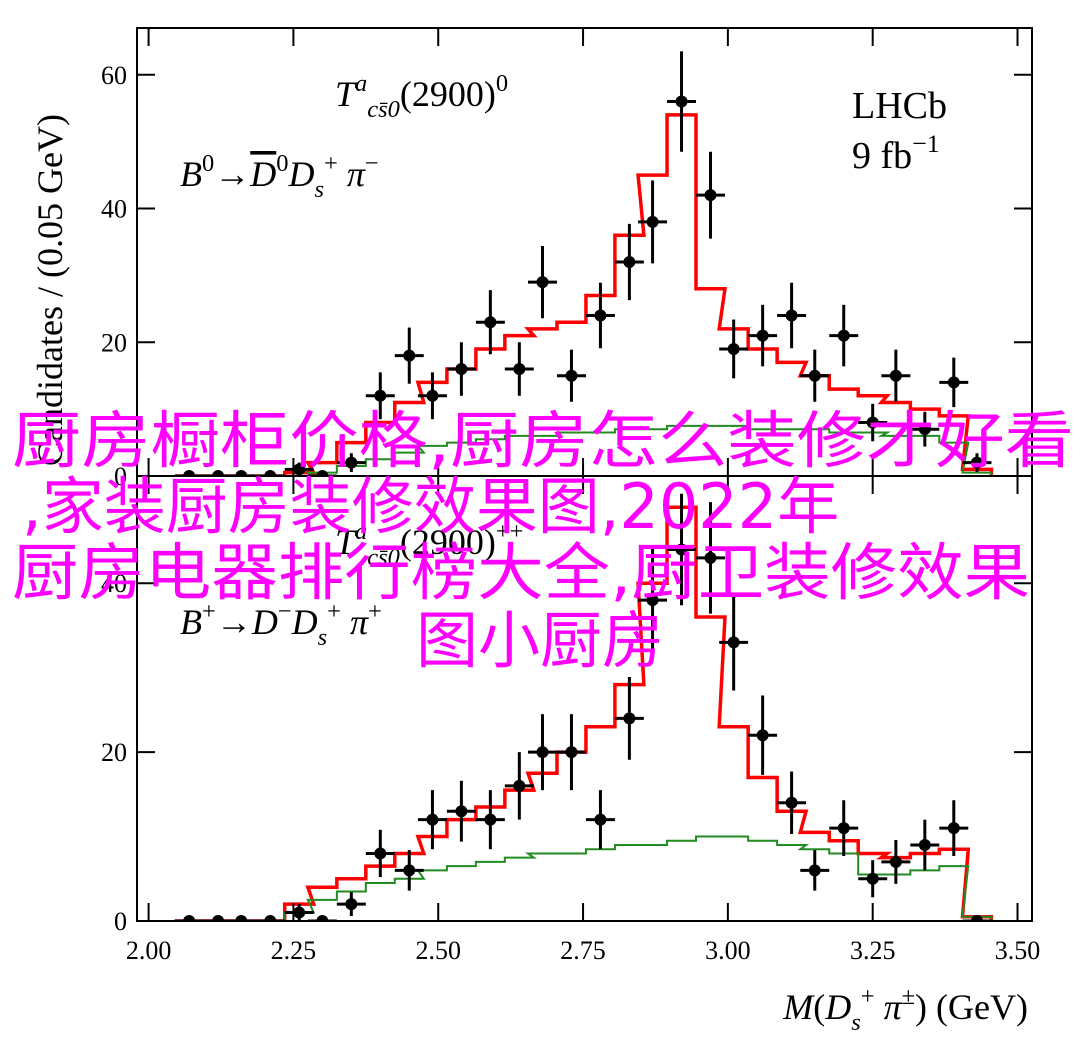  I want to click on formula-part: 9 fb, so click(882, 156).